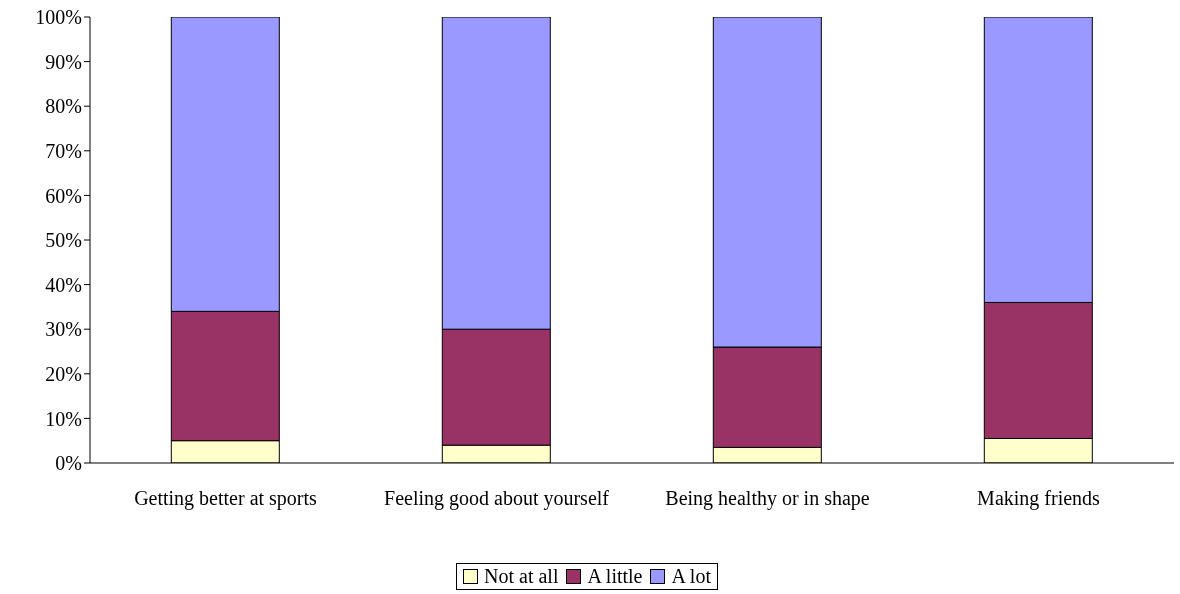  What do you see at coordinates (63, 61) in the screenshot?
I see `y-tick-label: 90%` at bounding box center [63, 61].